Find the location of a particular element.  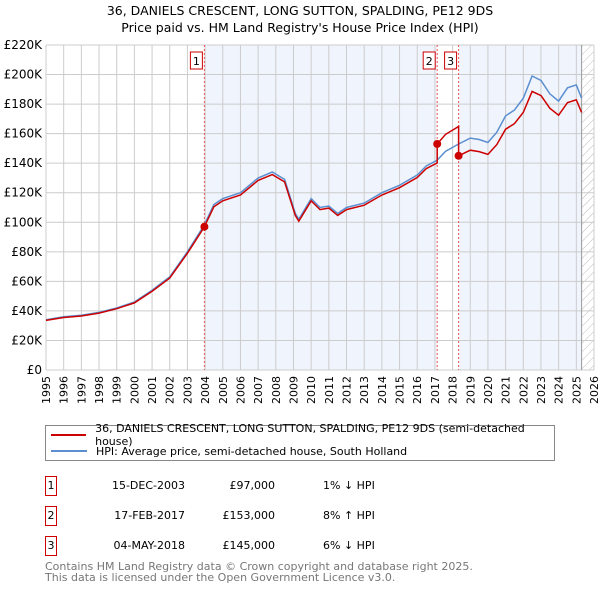

y-tick-label: £20K is located at coordinates (27, 340).